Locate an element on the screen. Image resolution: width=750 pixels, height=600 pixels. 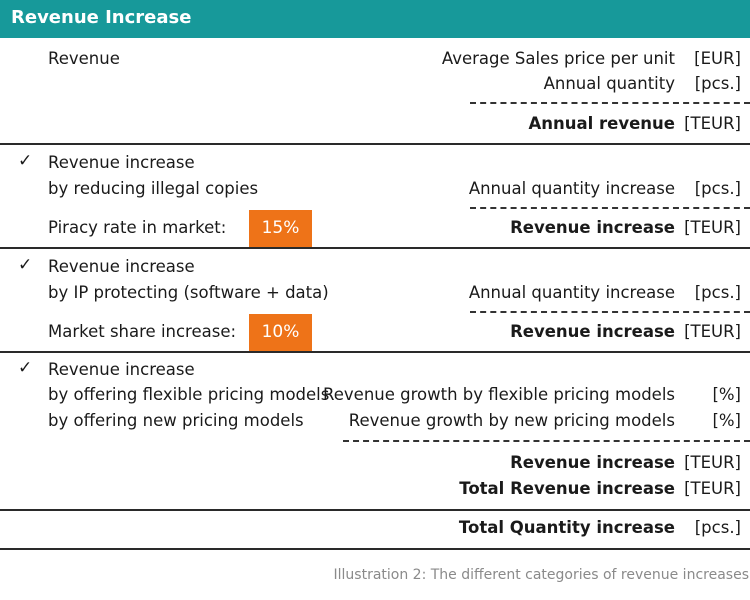
pricing-revenue-text: Revenue increase is located at coordinates (592, 462).